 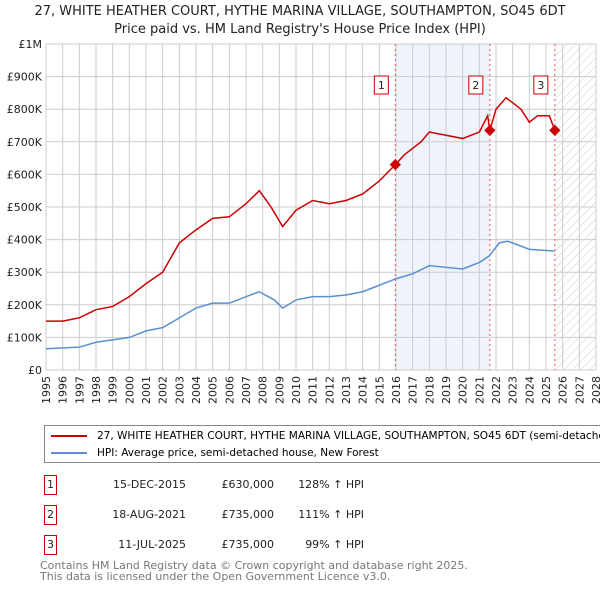 I want to click on transaction-hpi: 111% ↑ HPI, so click(x=331, y=514).